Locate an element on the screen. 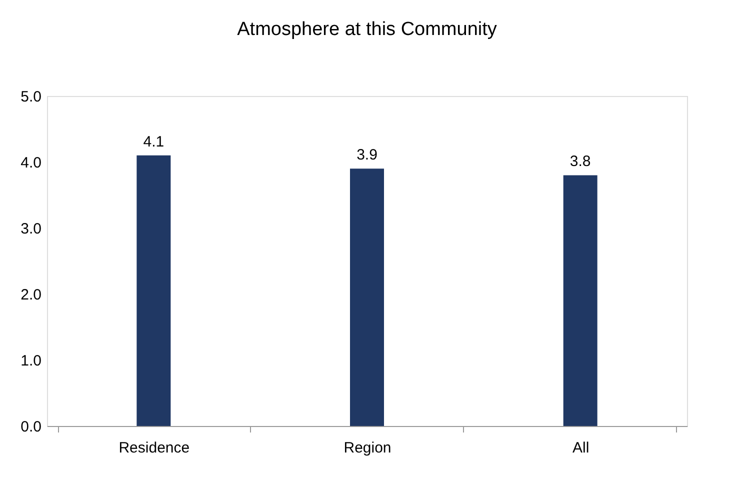 Image resolution: width=748 pixels, height=481 pixels. y-tick-label: 3.0 is located at coordinates (31, 229).